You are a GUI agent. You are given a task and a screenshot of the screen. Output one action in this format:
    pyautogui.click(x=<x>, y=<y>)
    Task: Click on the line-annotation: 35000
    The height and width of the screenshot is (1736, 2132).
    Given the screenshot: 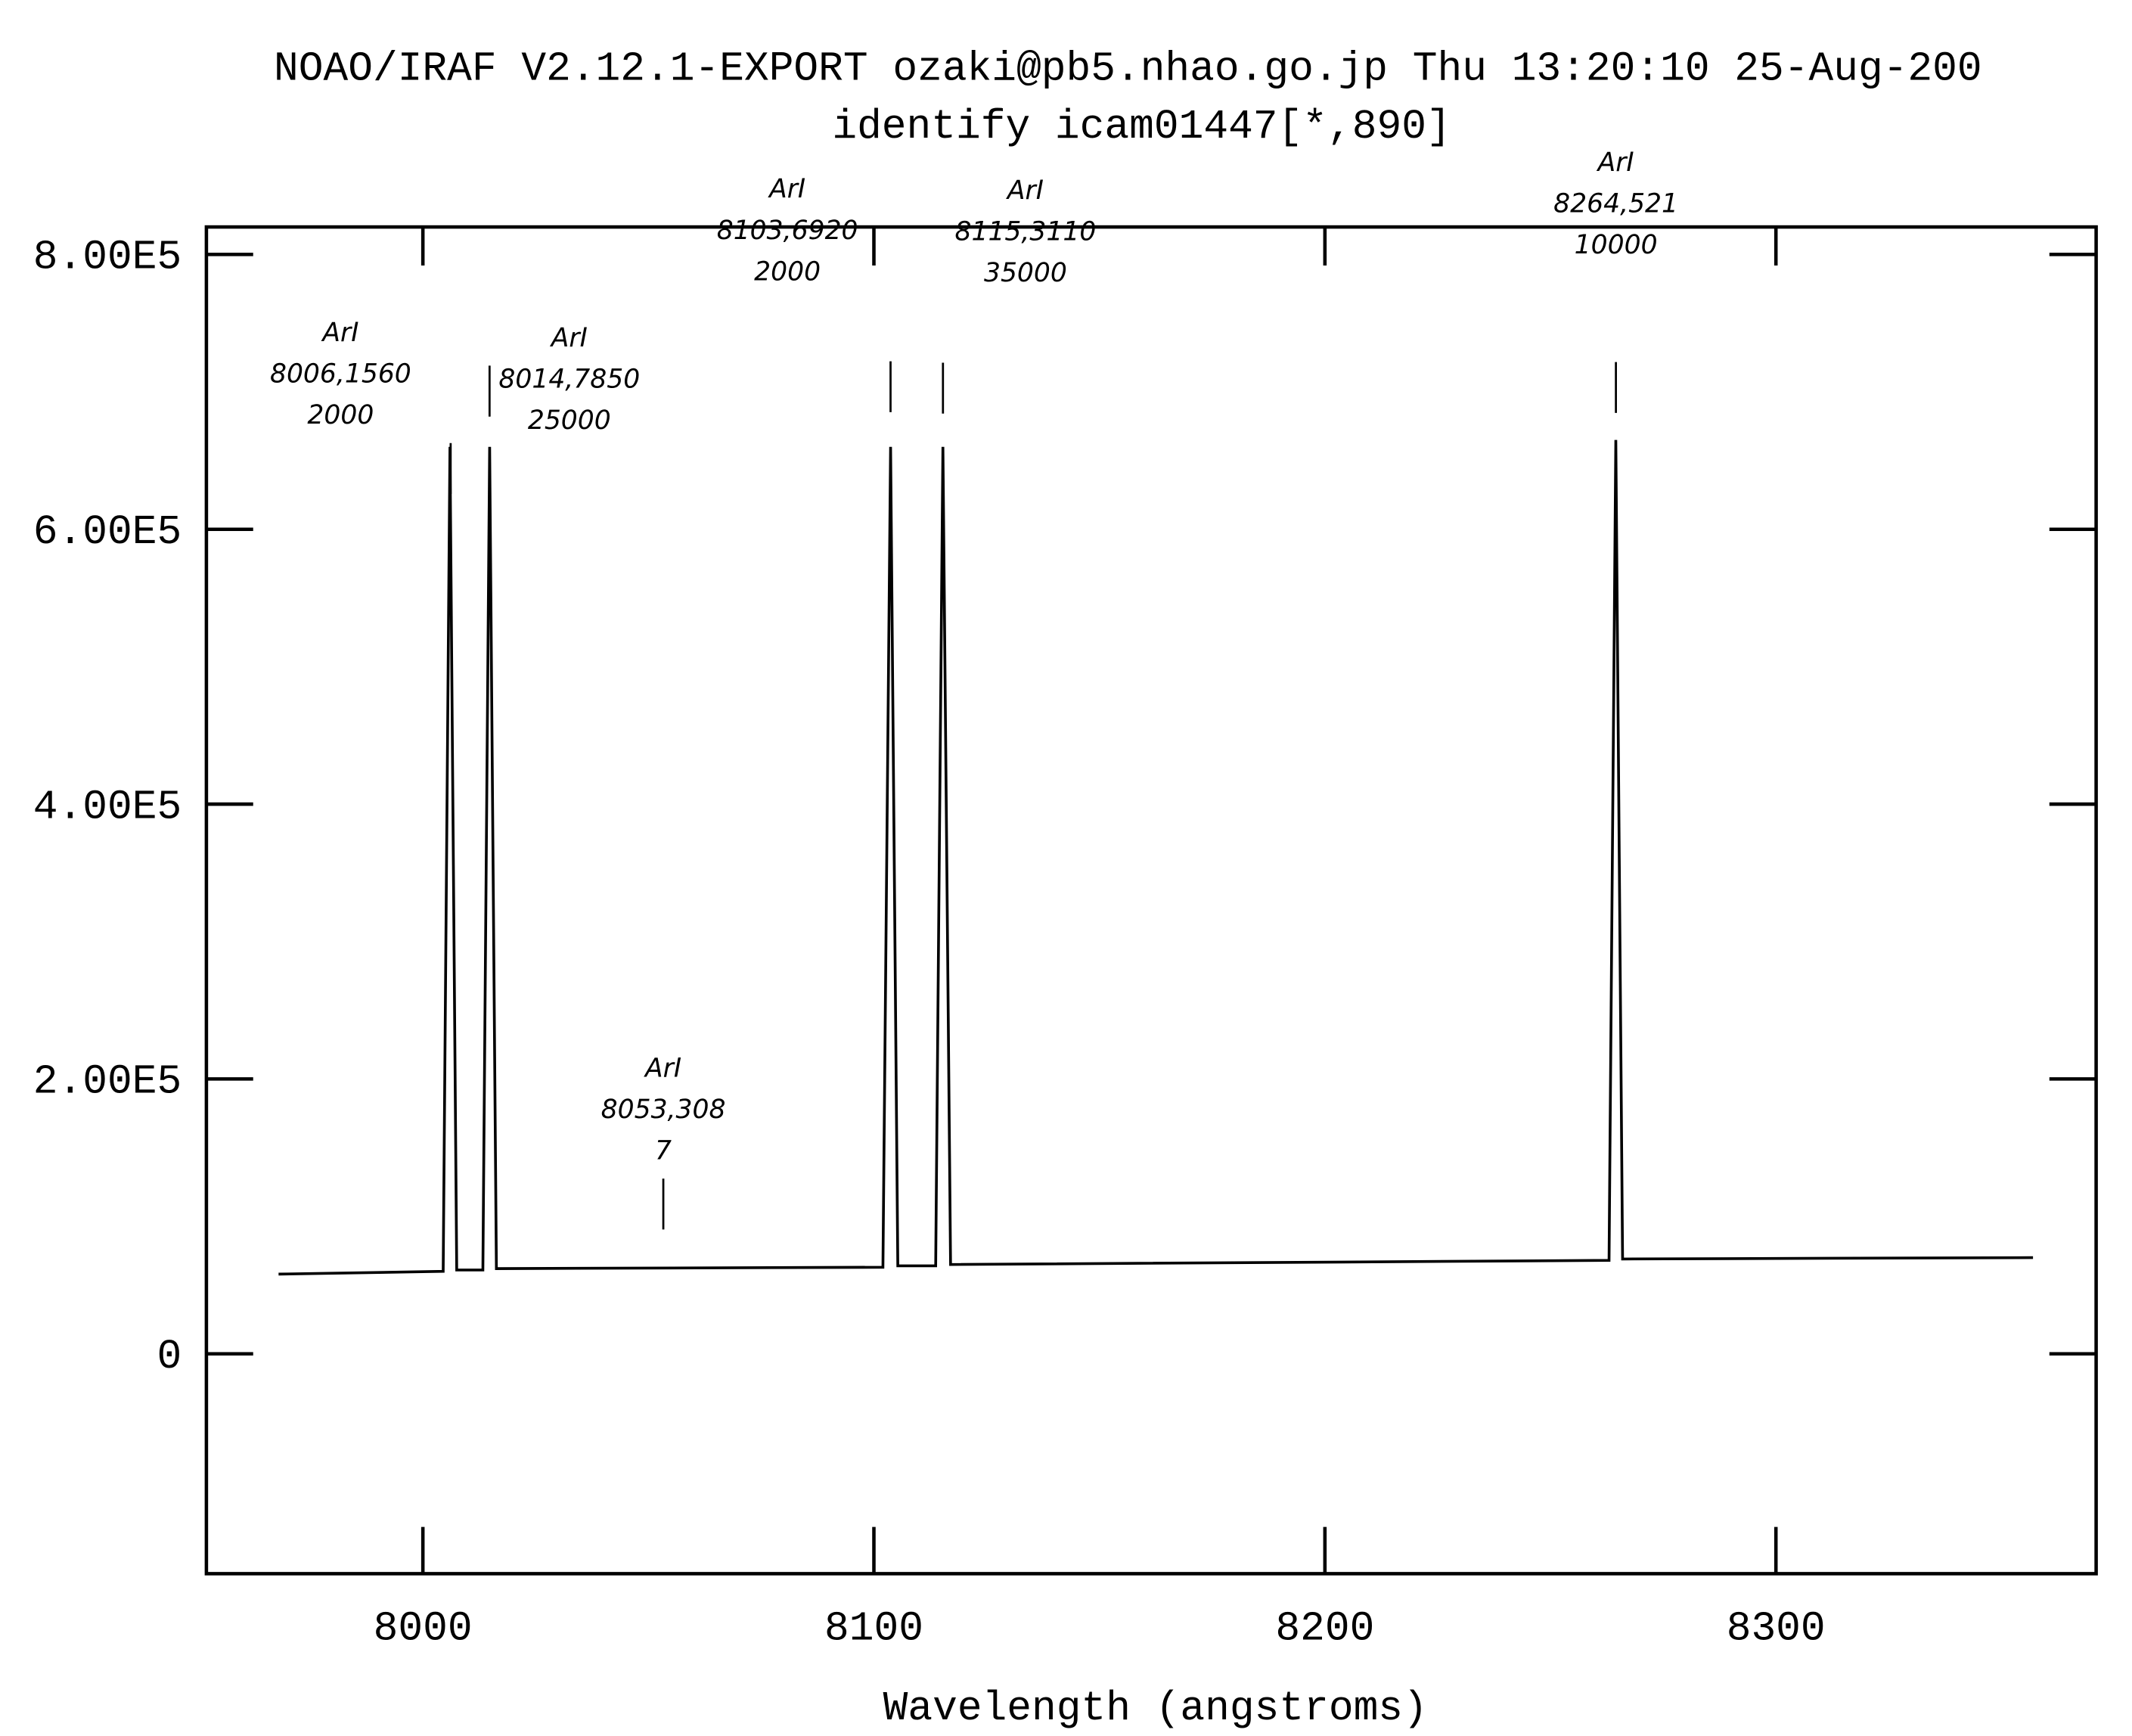 What is the action you would take?
    pyautogui.click(x=1025, y=273)
    